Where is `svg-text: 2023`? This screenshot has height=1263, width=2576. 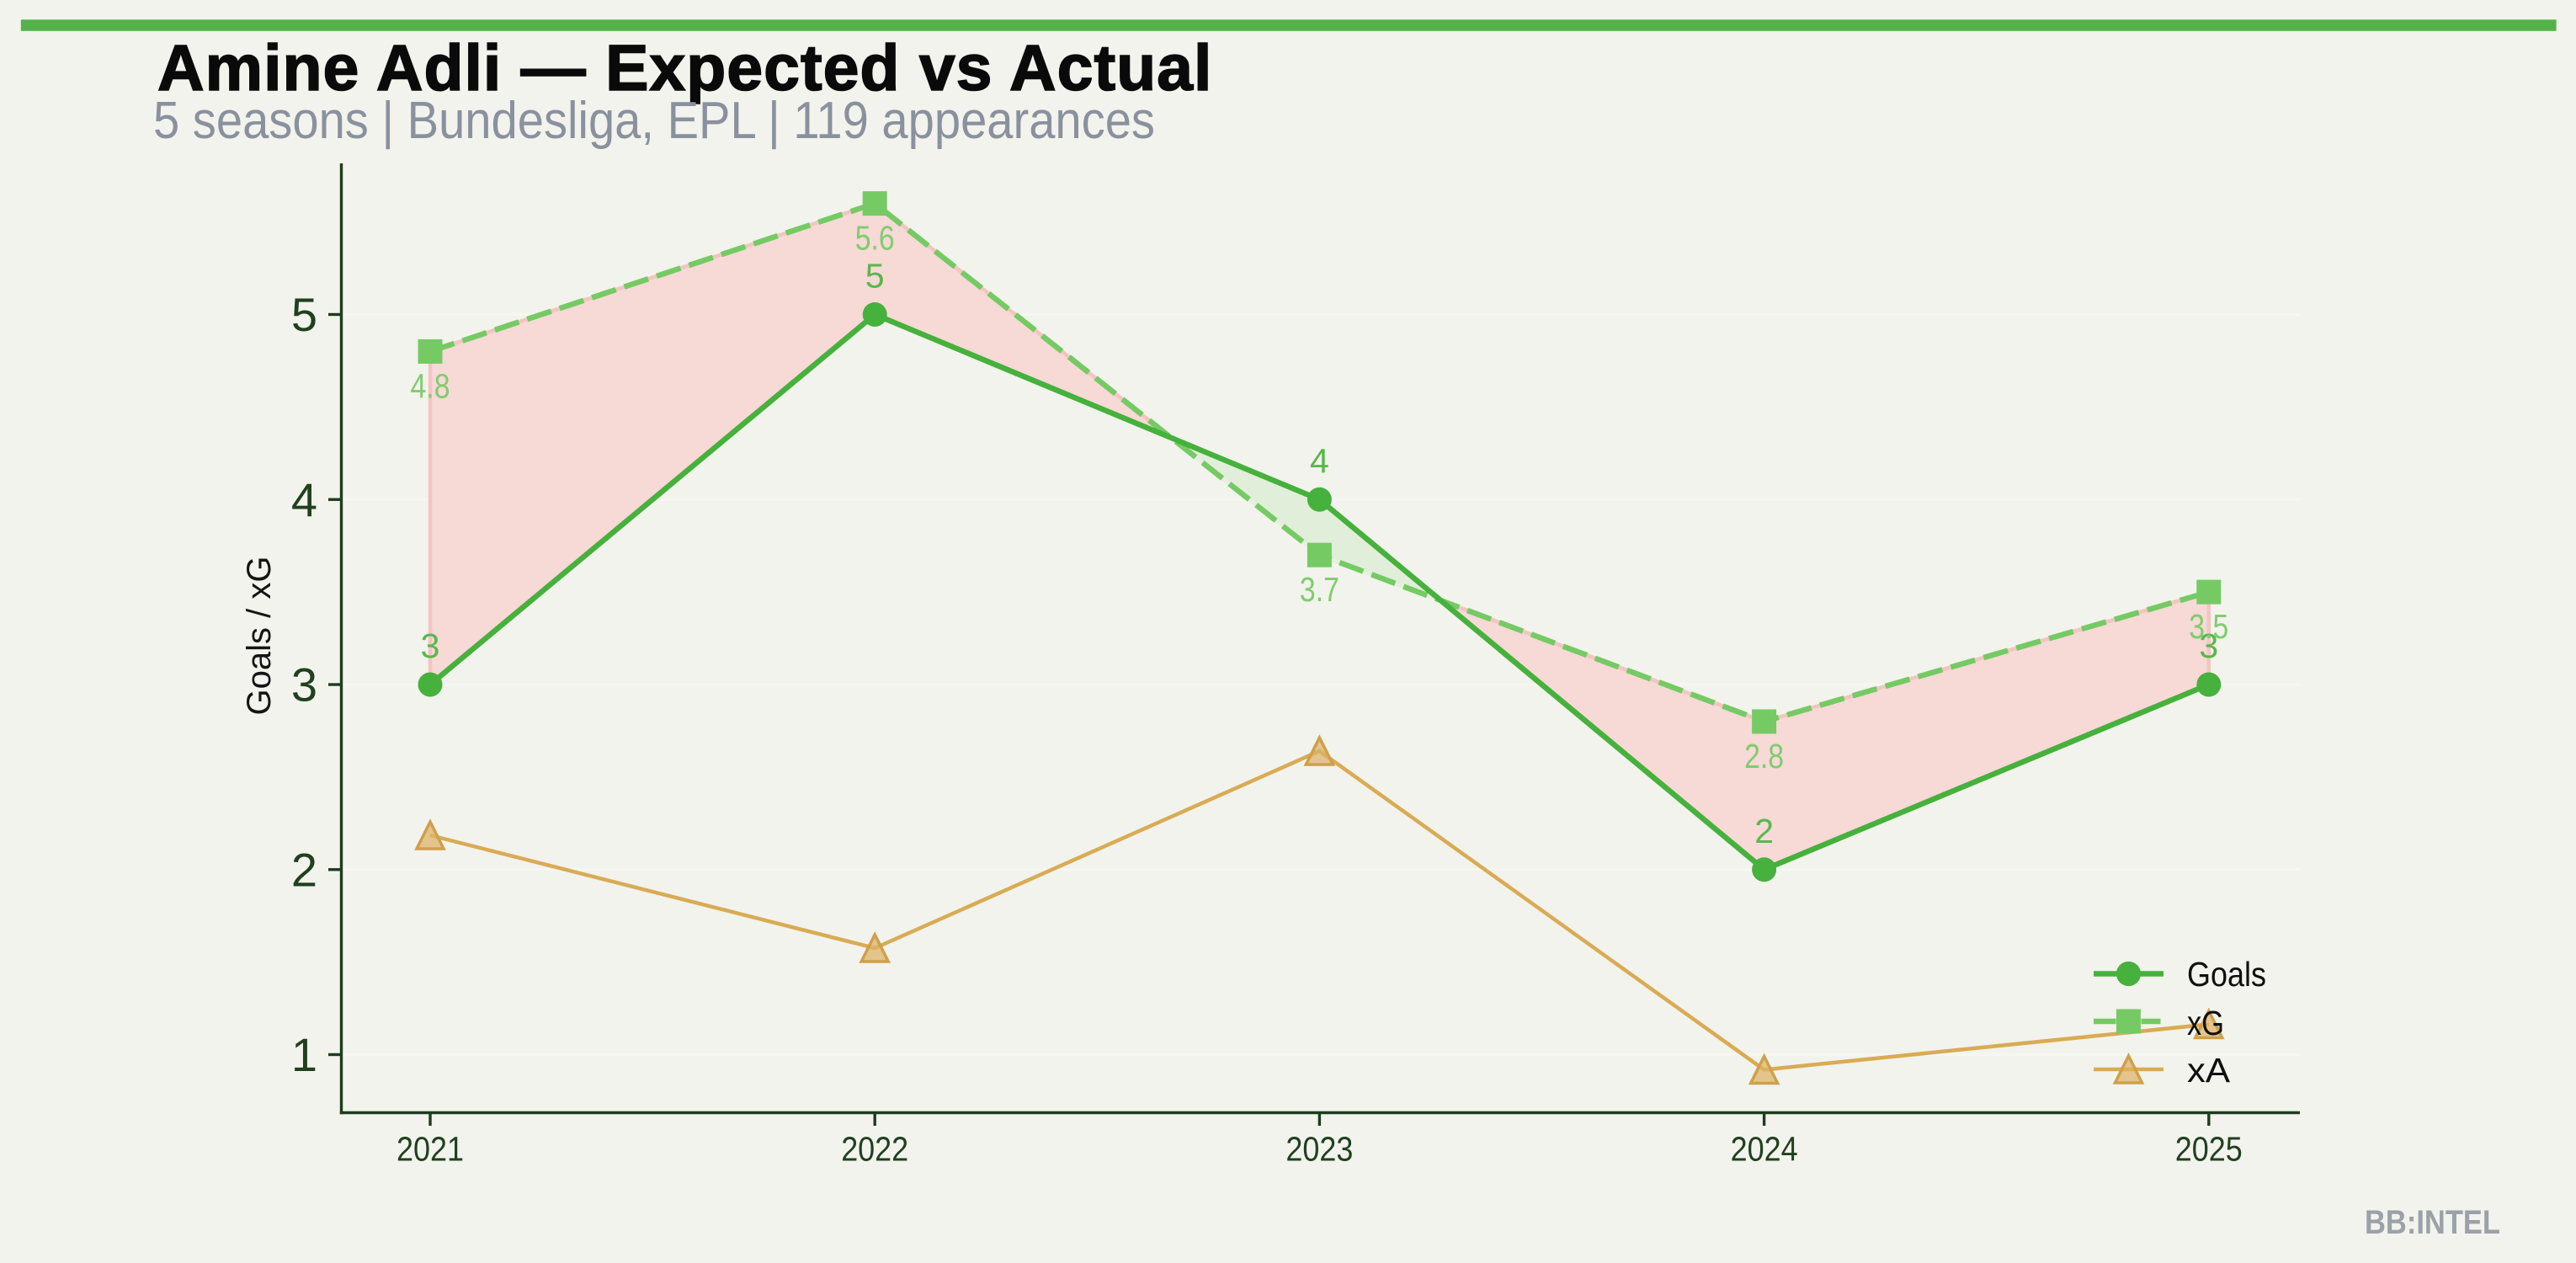 svg-text: 2023 is located at coordinates (1319, 1149).